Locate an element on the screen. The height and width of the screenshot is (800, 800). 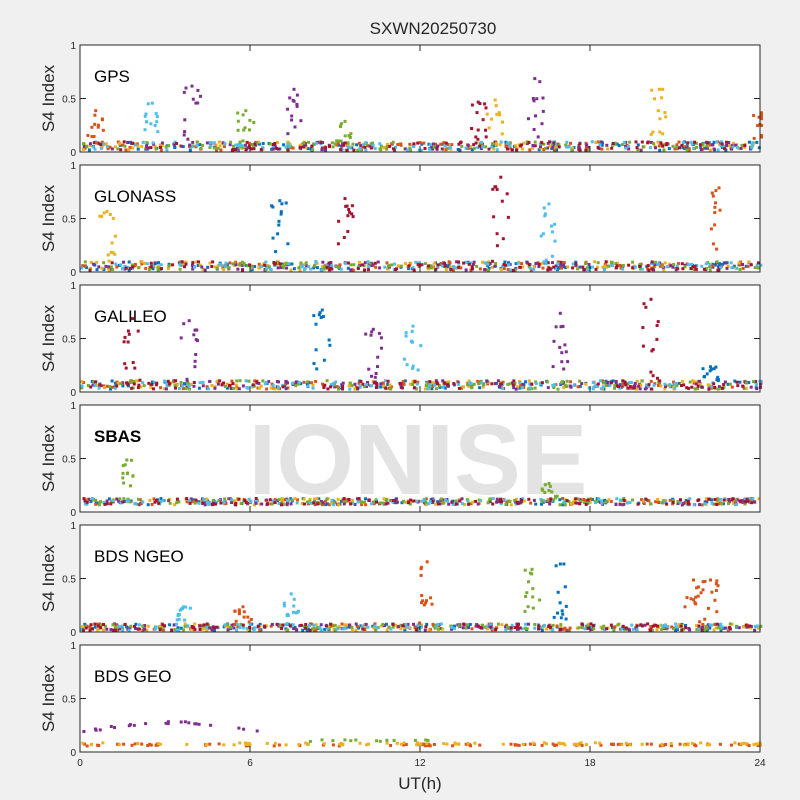
y-tick-label: 0 is located at coordinates (73, 153).